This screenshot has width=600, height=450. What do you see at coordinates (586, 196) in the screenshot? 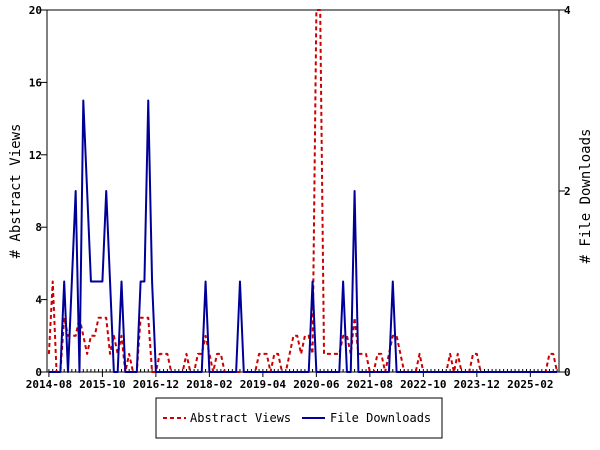
I see `right-axis-title: # File Downloads` at bounding box center [586, 196].